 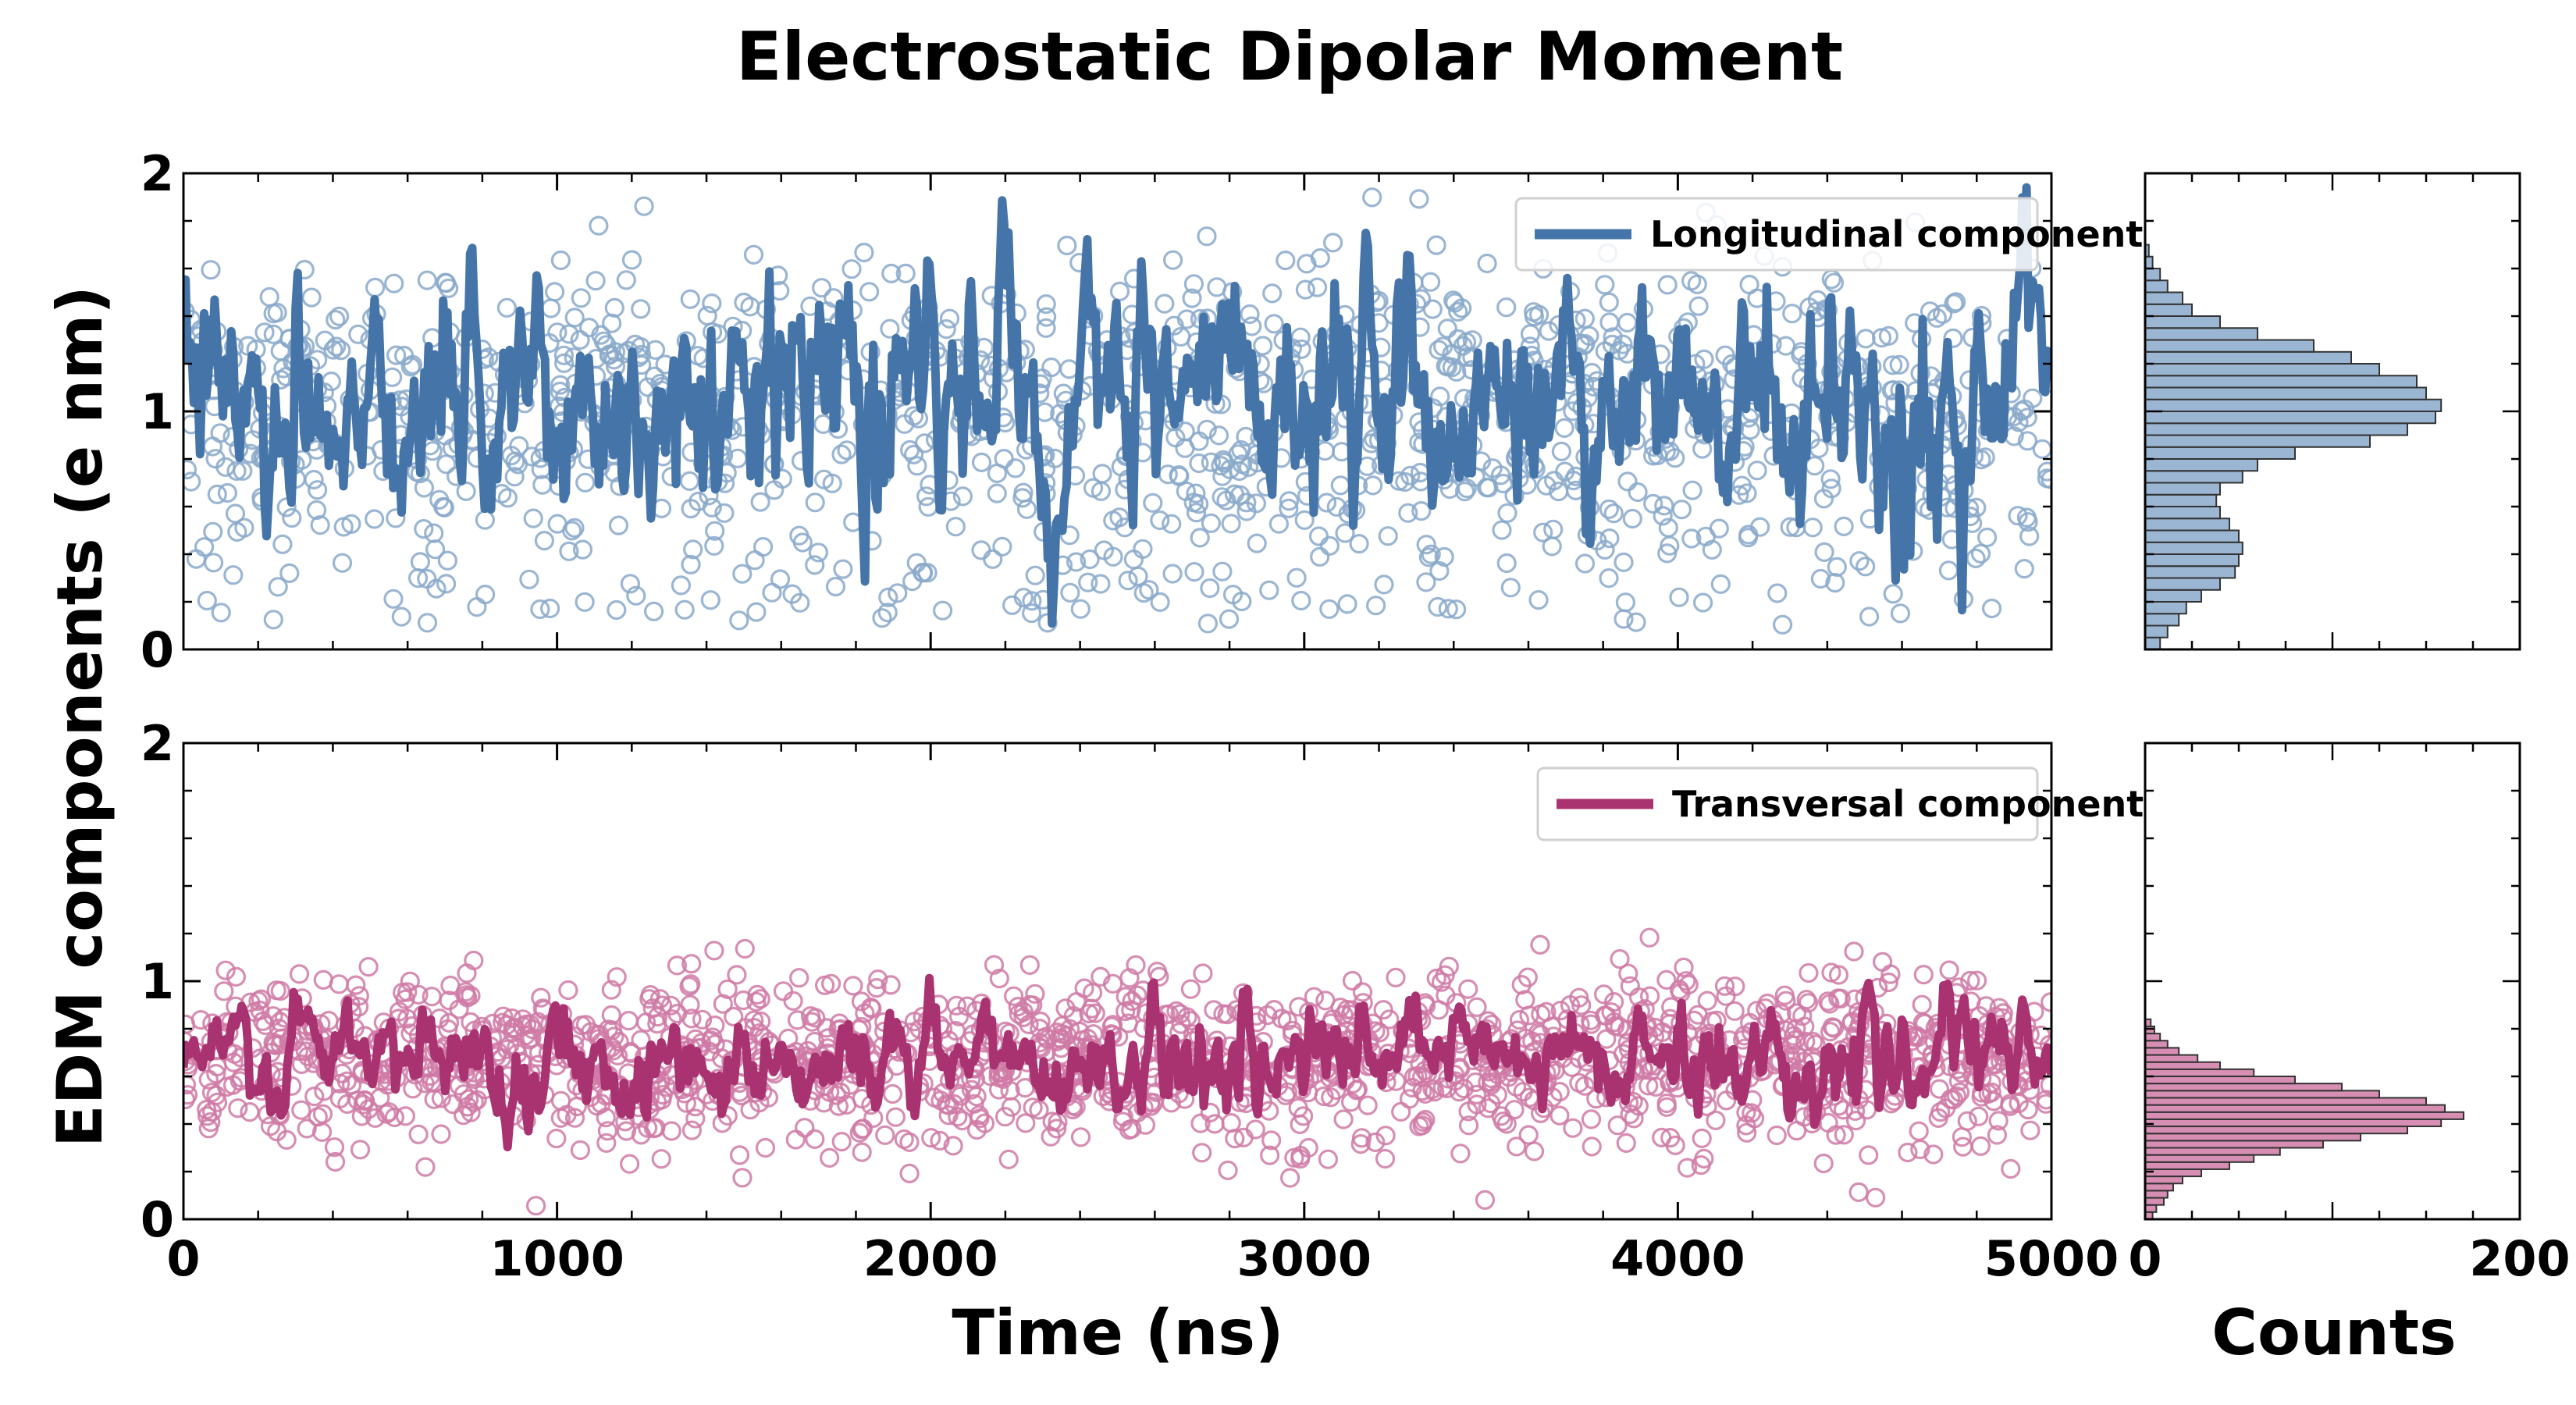 What do you see at coordinates (157, 1220) in the screenshot?
I see `y-tick-label: 0` at bounding box center [157, 1220].